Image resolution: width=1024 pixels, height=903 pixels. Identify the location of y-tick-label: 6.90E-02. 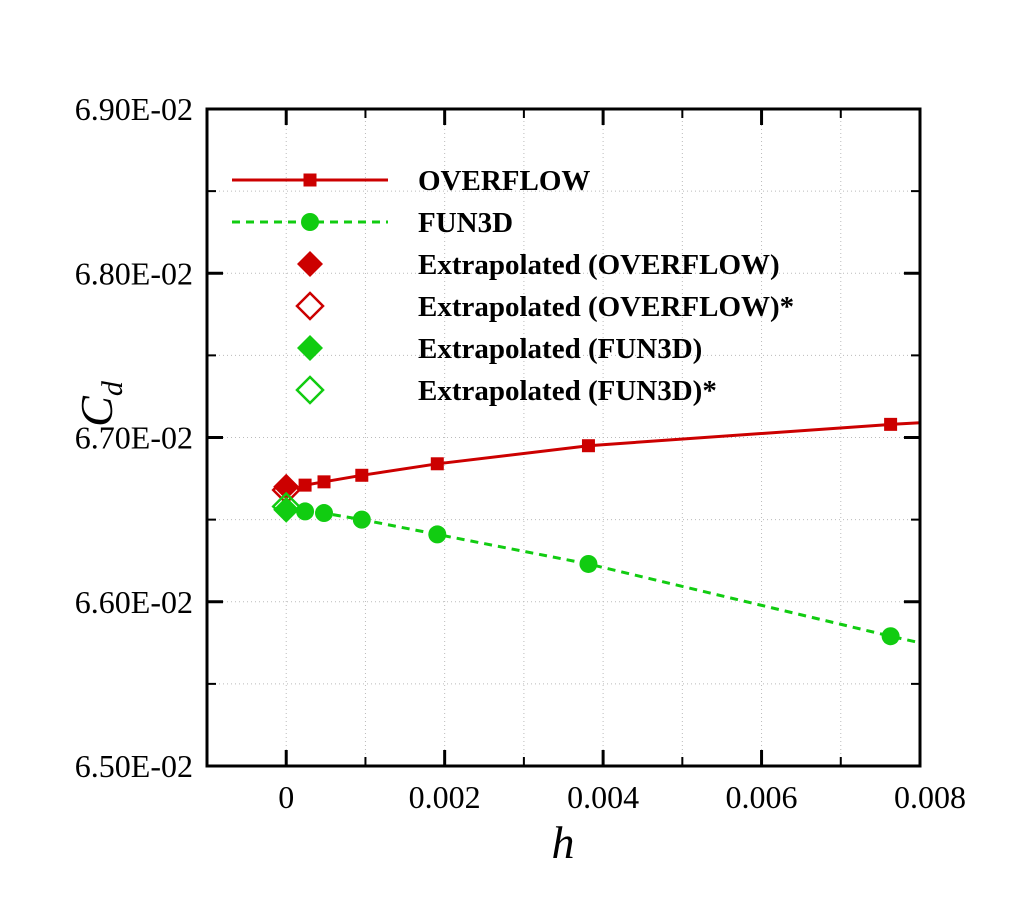
(134, 109).